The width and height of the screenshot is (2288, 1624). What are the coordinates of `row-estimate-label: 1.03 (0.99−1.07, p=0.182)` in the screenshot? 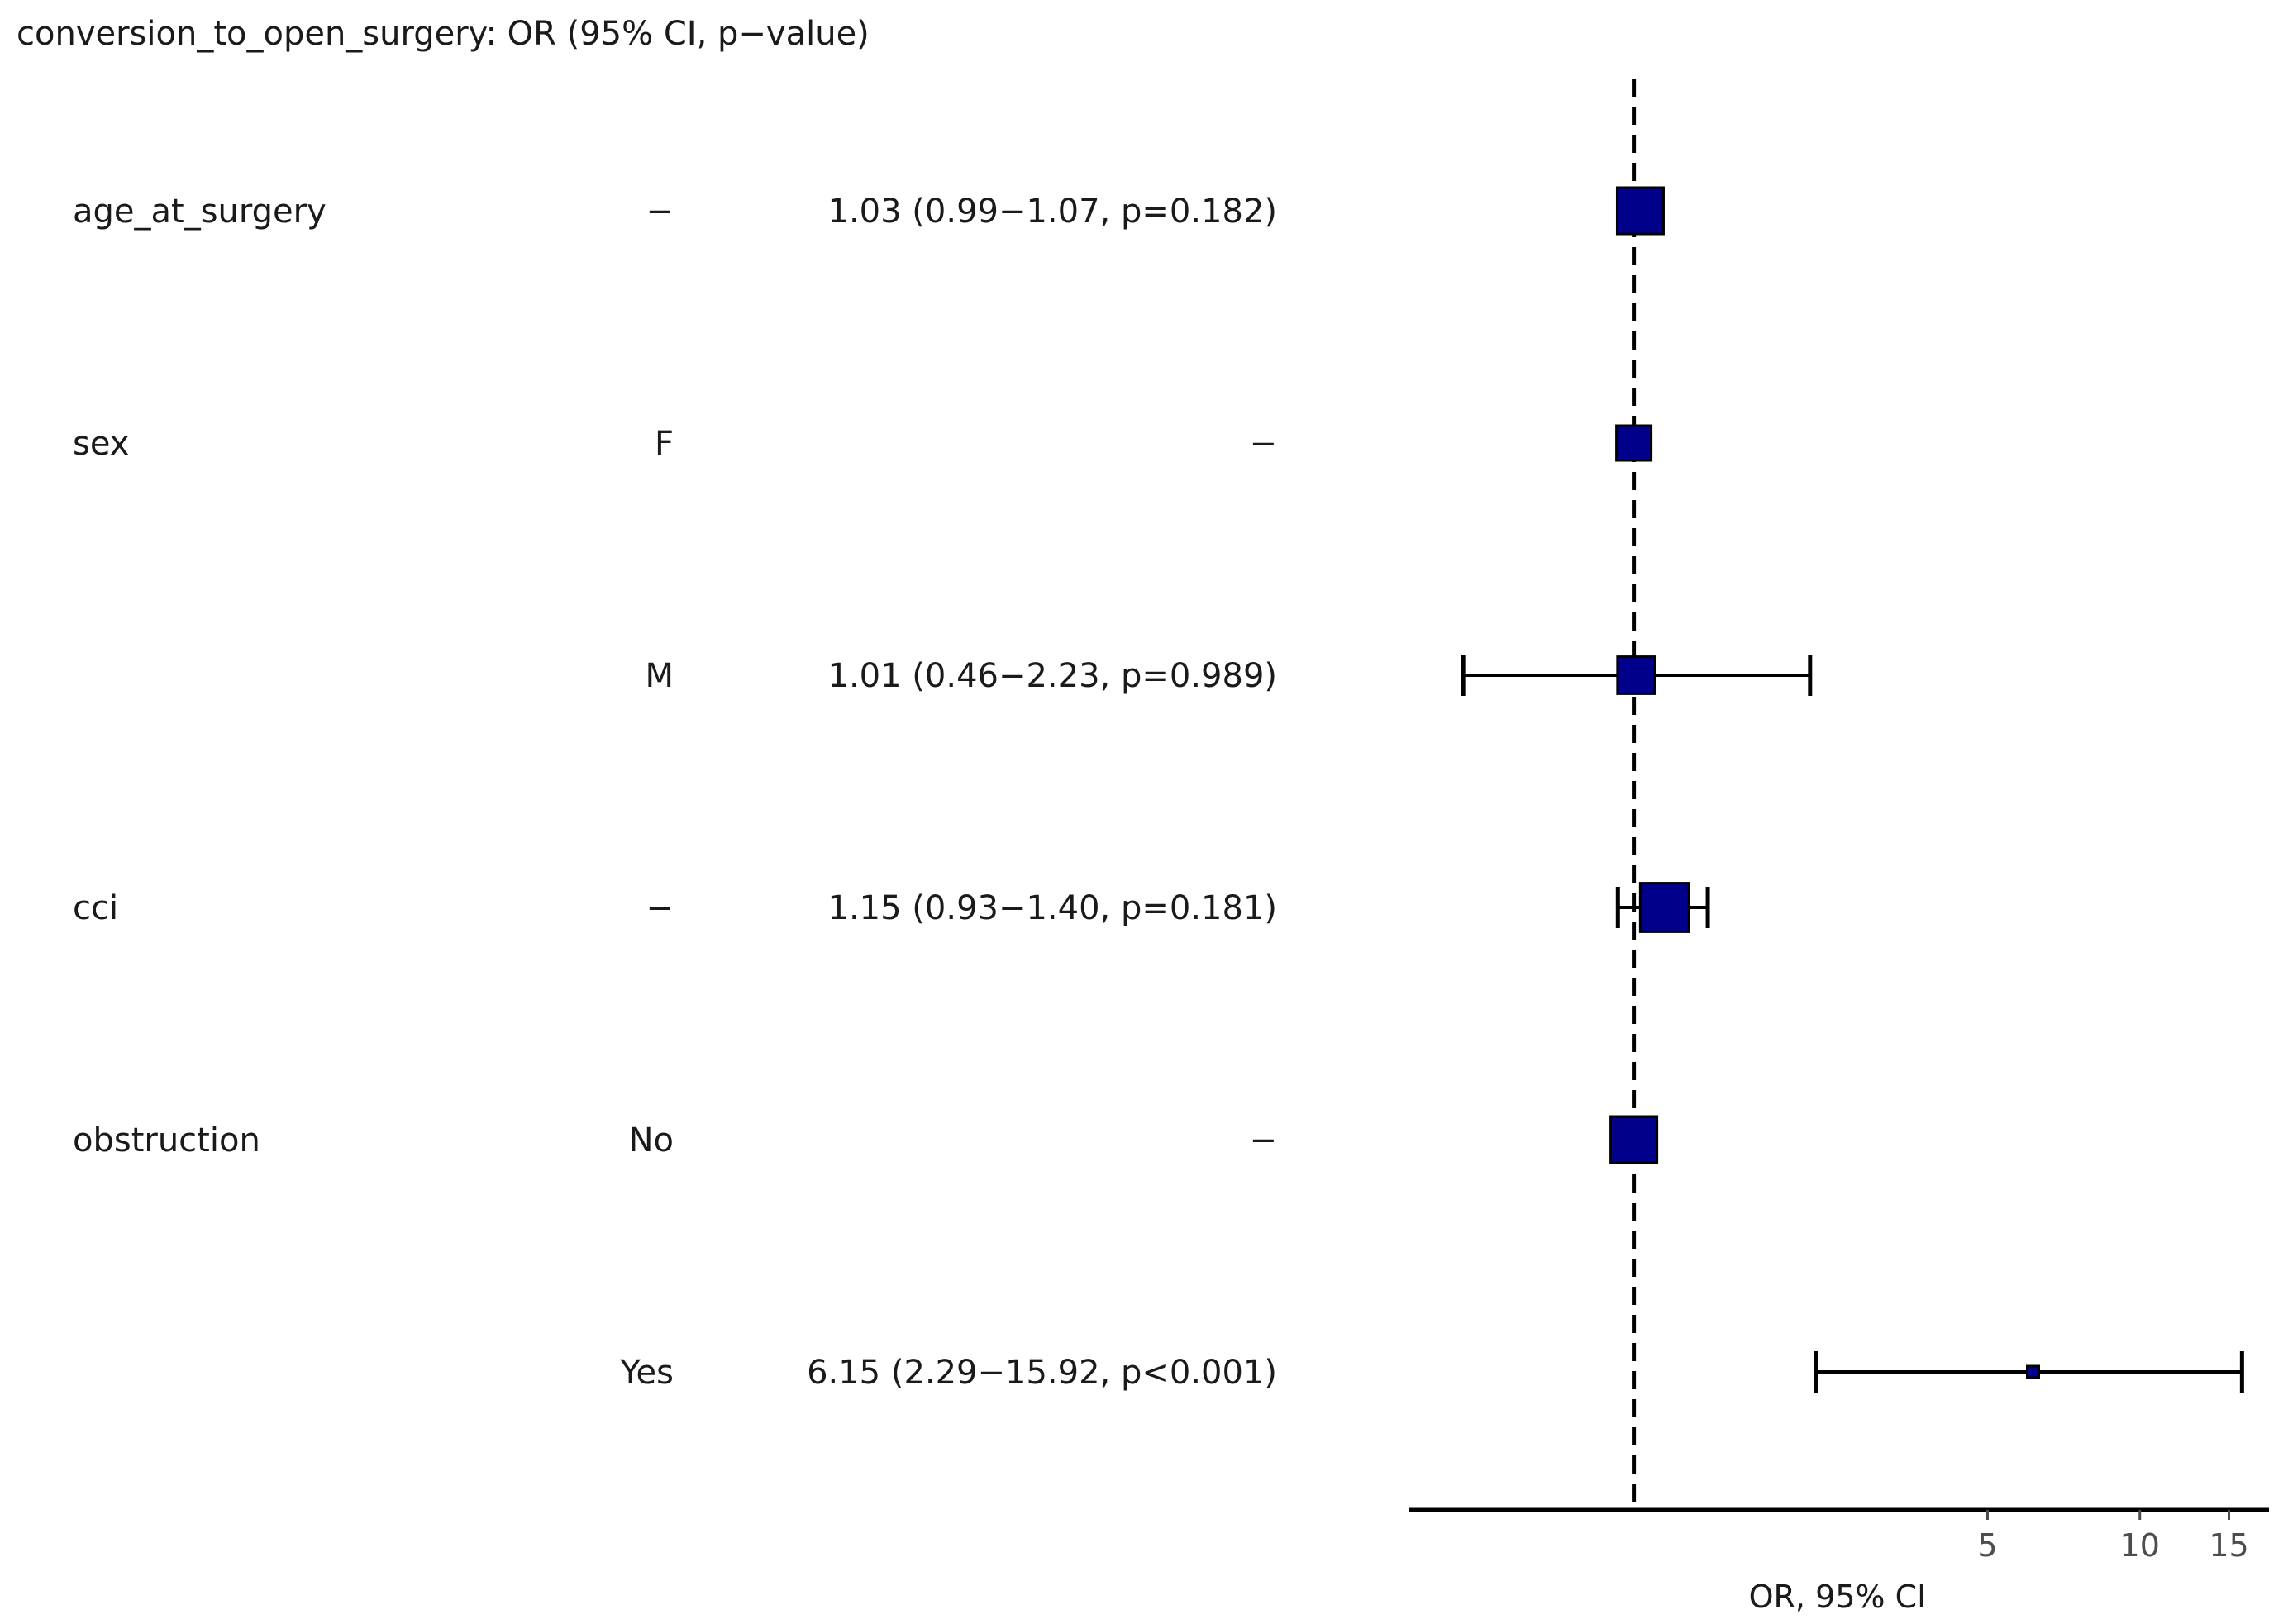 It's located at (1052, 212).